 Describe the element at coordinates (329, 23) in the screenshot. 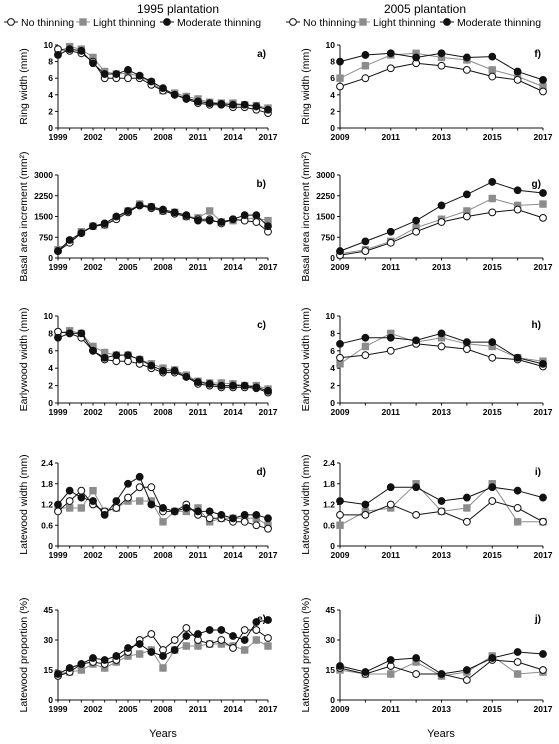

I see `legend-label: No thinning` at that location.